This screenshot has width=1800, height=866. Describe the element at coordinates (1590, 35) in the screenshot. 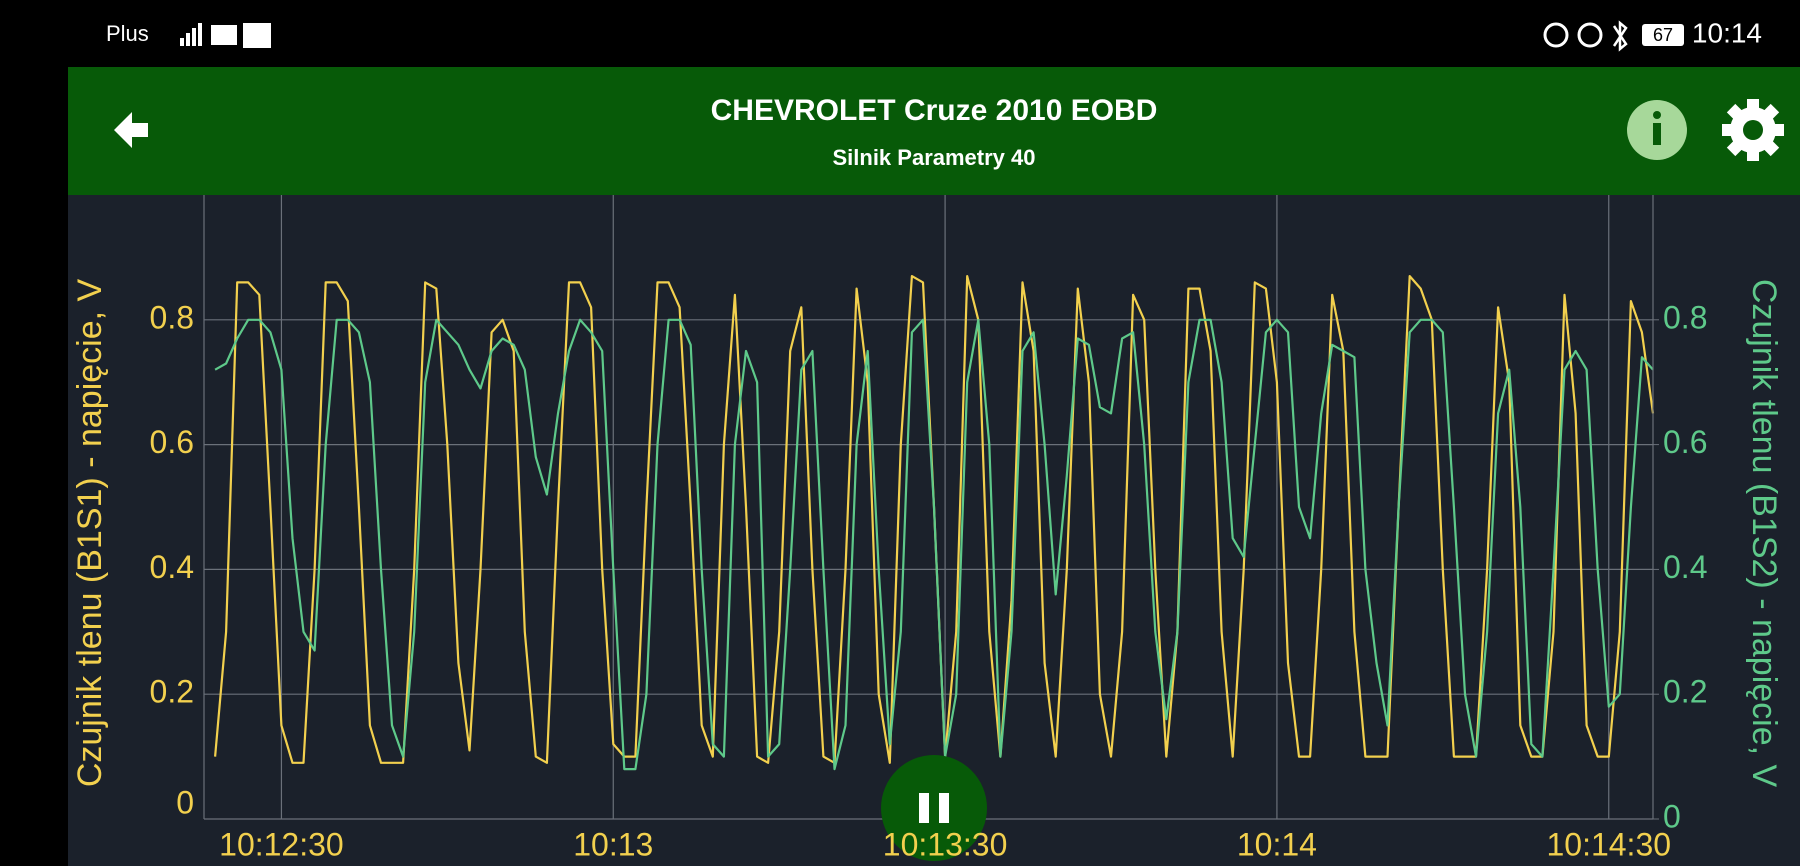

I see `alarm-icon` at that location.